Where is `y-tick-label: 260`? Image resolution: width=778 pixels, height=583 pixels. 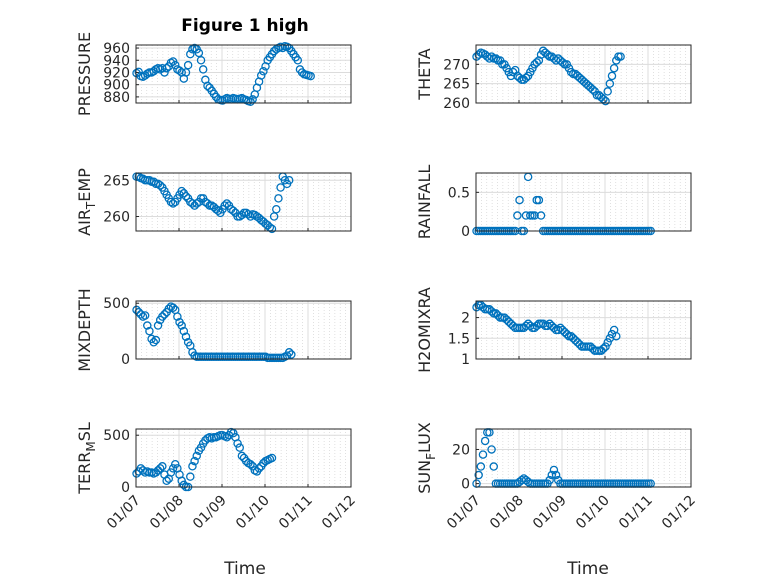
y-tick-label: 260 is located at coordinates (456, 104).